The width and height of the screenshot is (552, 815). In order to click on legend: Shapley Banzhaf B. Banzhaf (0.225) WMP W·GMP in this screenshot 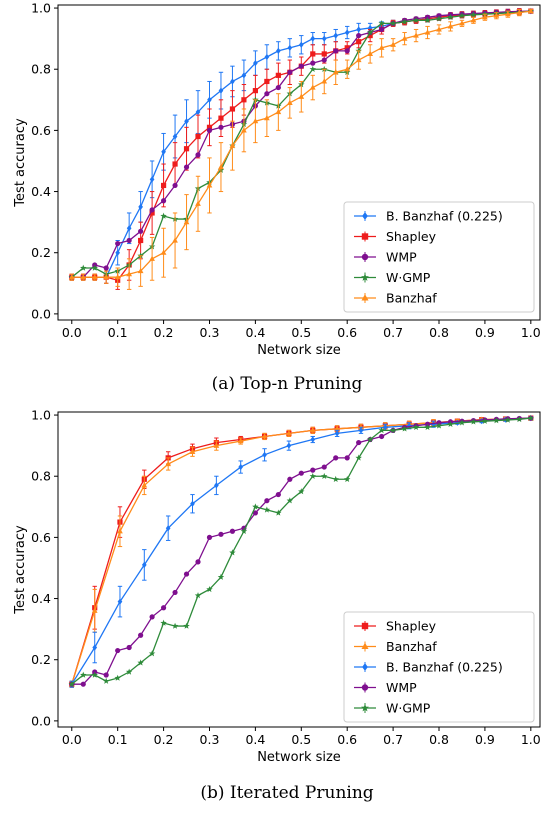, I will do `click(439, 667)`.